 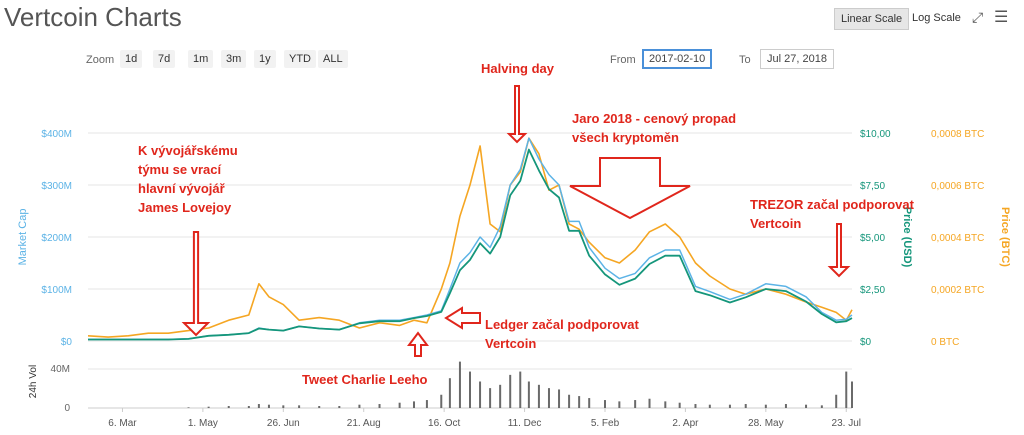 What do you see at coordinates (181, 188) in the screenshot?
I see `annotation-line: hlavní vývojář` at bounding box center [181, 188].